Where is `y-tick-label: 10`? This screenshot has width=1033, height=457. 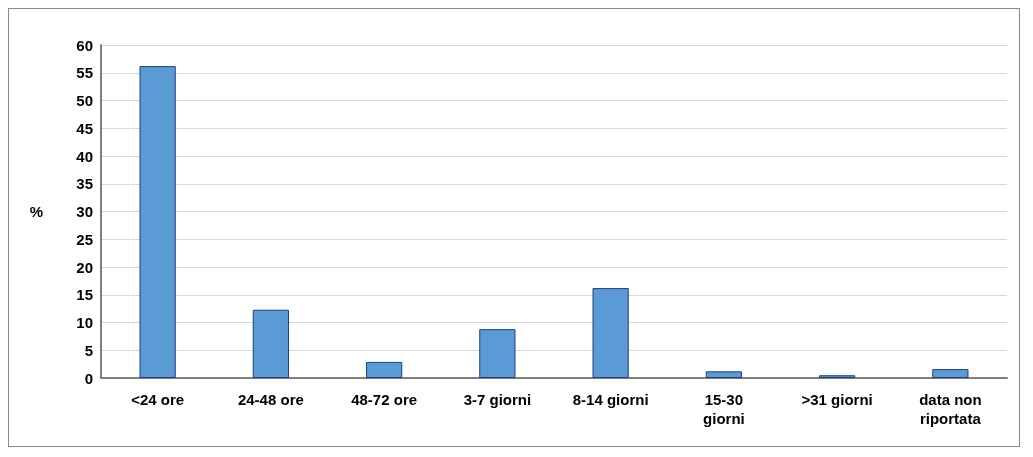 y-tick-label: 10 is located at coordinates (84, 322).